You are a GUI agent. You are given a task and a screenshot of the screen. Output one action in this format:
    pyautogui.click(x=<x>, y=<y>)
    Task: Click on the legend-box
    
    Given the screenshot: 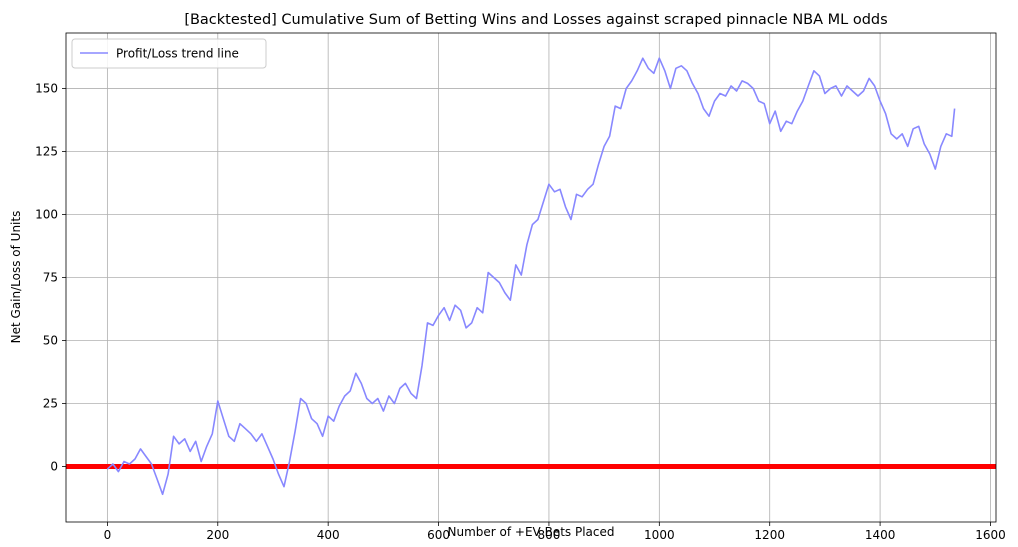 What is the action you would take?
    pyautogui.click(x=169, y=53)
    